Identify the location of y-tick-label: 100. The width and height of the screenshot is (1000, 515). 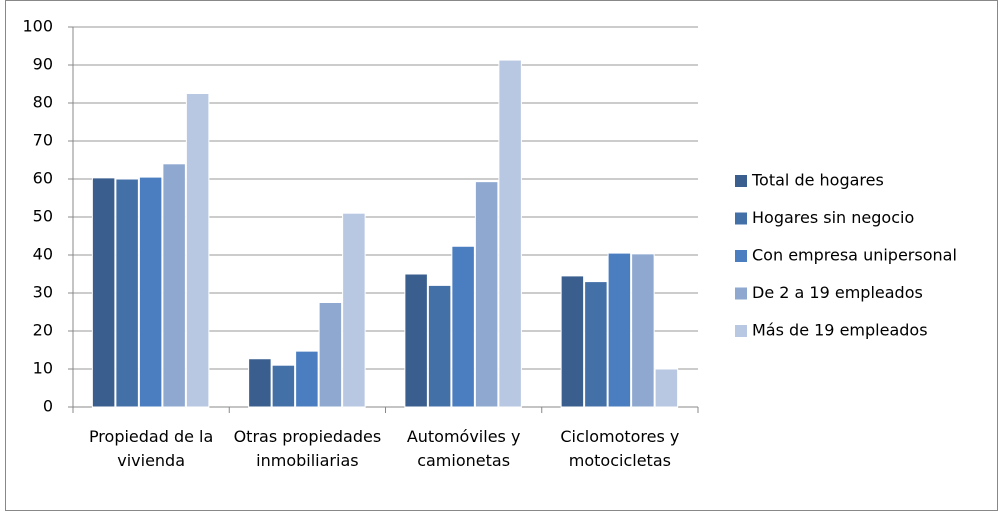
(37, 26).